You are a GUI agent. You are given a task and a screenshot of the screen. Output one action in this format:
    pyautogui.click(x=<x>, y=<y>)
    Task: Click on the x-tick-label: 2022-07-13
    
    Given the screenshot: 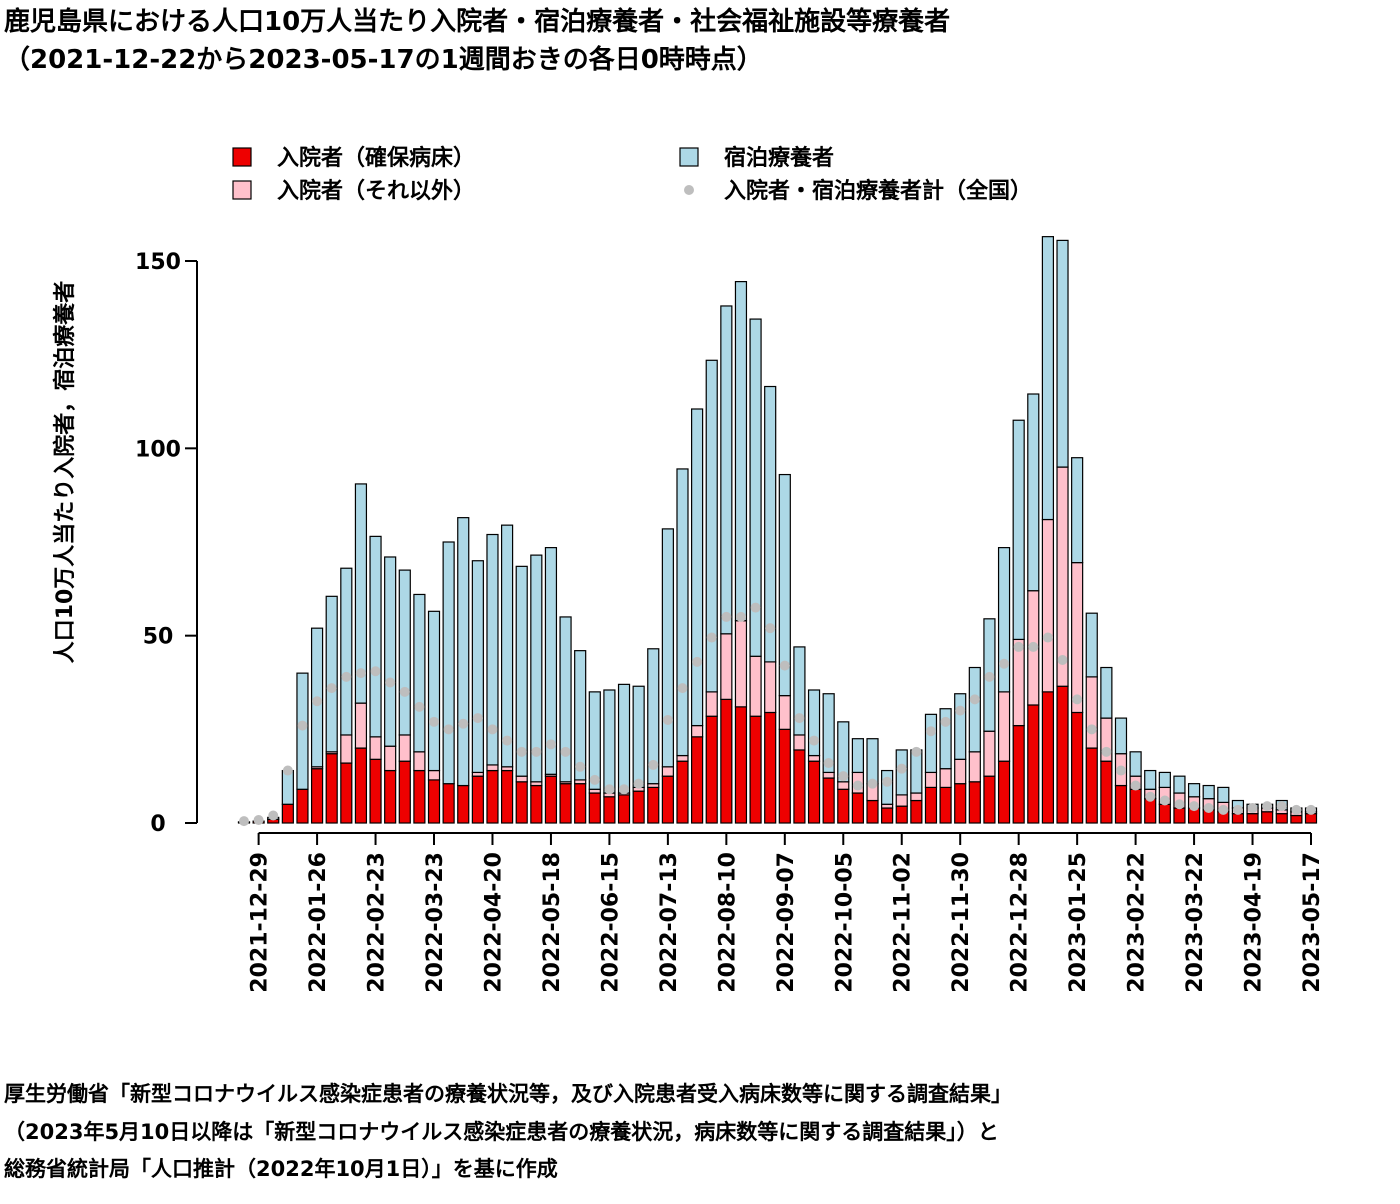 What is the action you would take?
    pyautogui.click(x=669, y=922)
    